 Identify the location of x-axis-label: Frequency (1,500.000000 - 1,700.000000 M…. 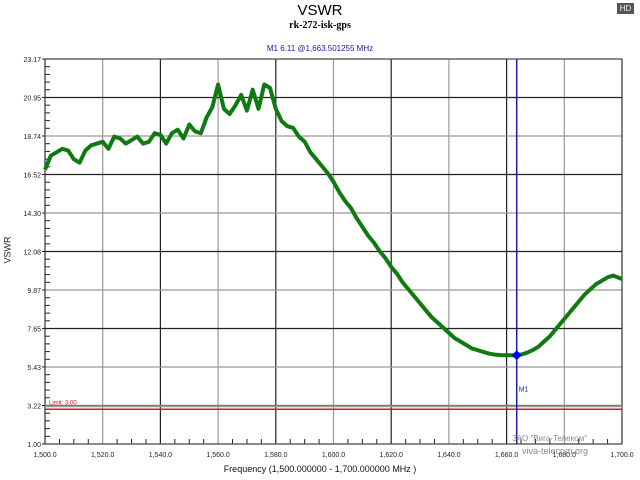
(320, 469).